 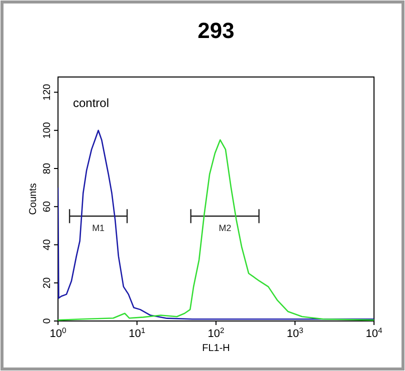 I want to click on y-tick-label: 120, so click(x=47, y=92).